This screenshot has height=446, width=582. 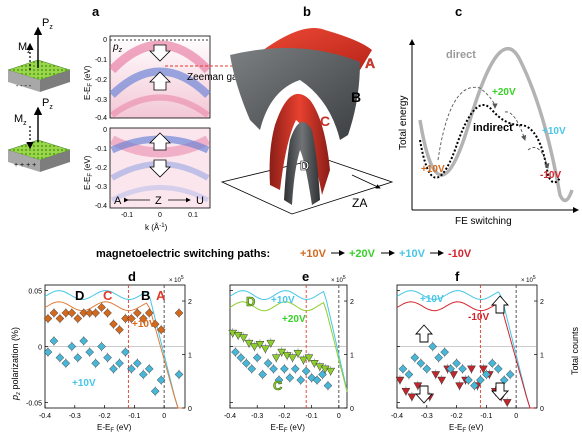 I want to click on r-tick-label: 1, so click(x=542, y=356).